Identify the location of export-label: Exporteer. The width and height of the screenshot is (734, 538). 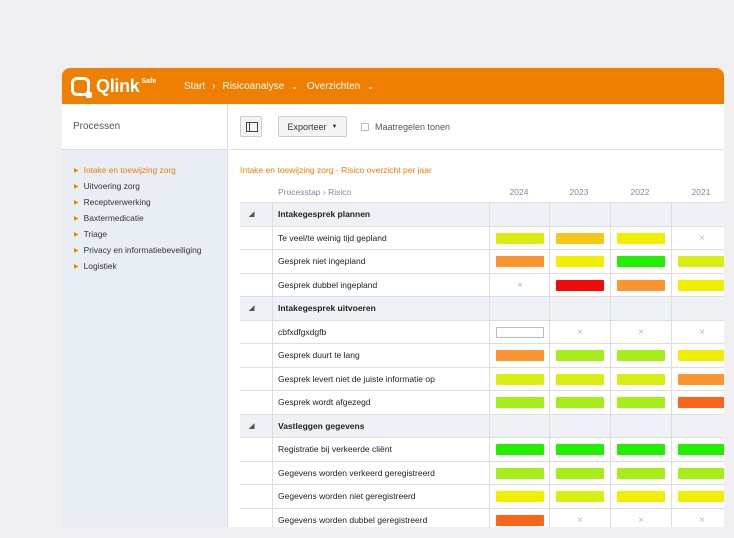
(307, 126).